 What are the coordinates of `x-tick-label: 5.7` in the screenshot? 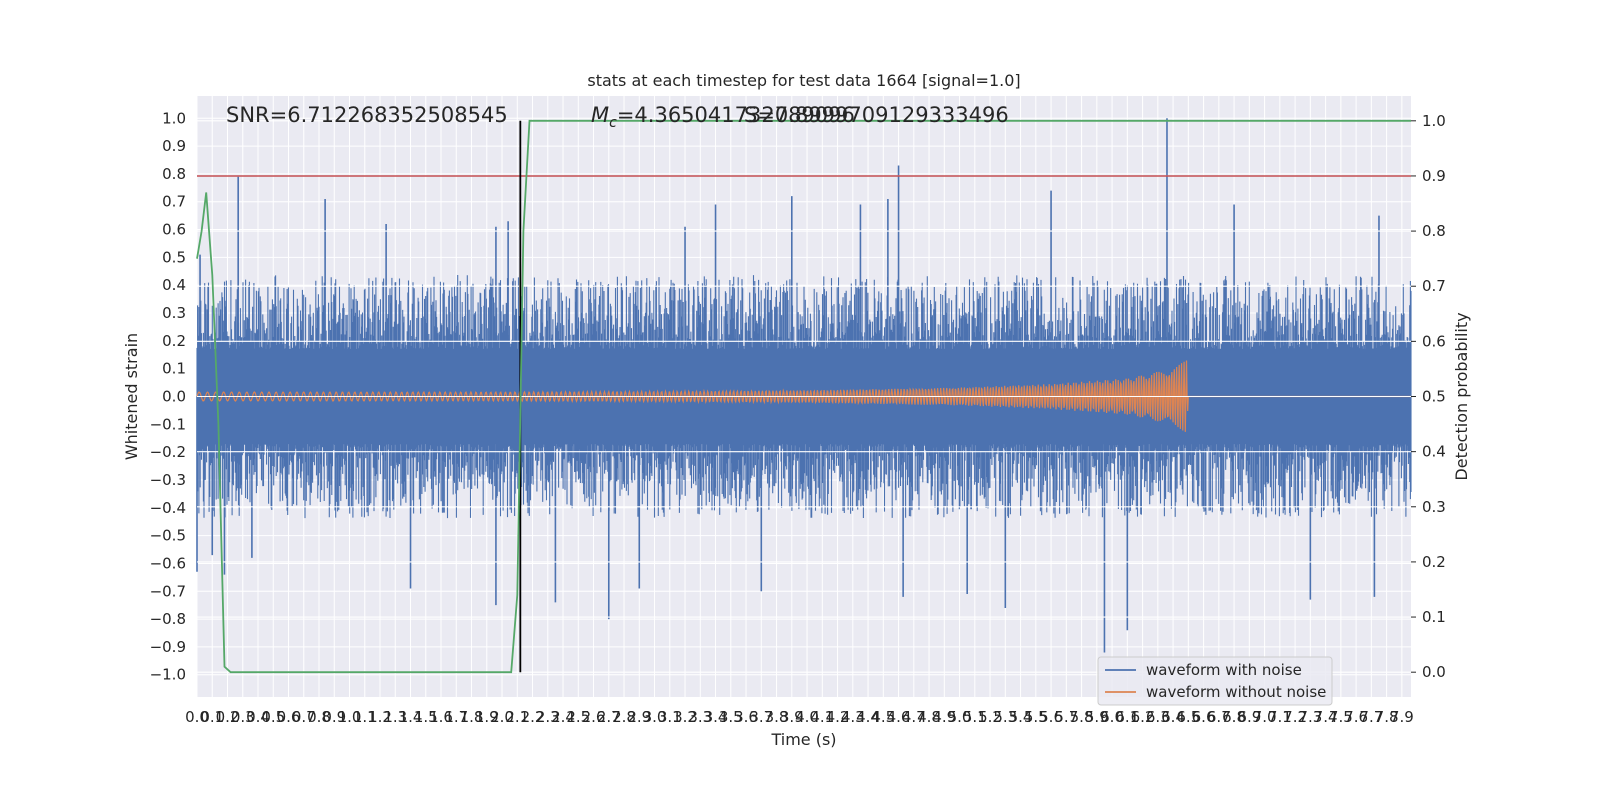 It's located at (1066, 717).